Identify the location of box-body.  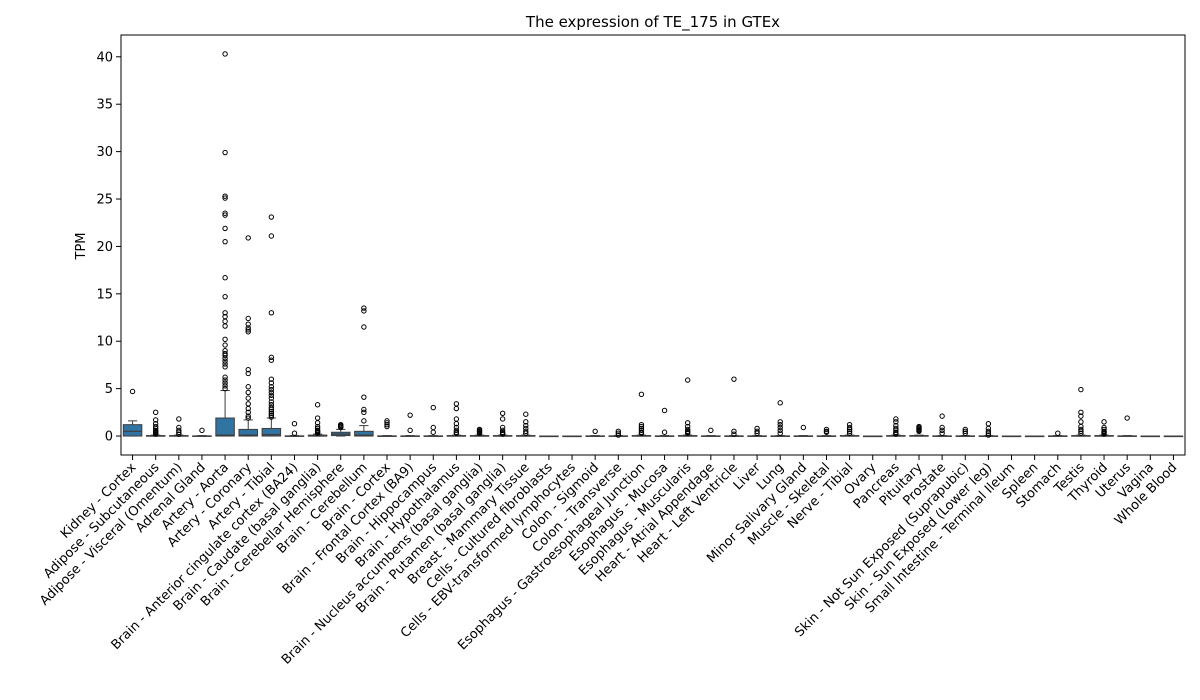
(132, 430).